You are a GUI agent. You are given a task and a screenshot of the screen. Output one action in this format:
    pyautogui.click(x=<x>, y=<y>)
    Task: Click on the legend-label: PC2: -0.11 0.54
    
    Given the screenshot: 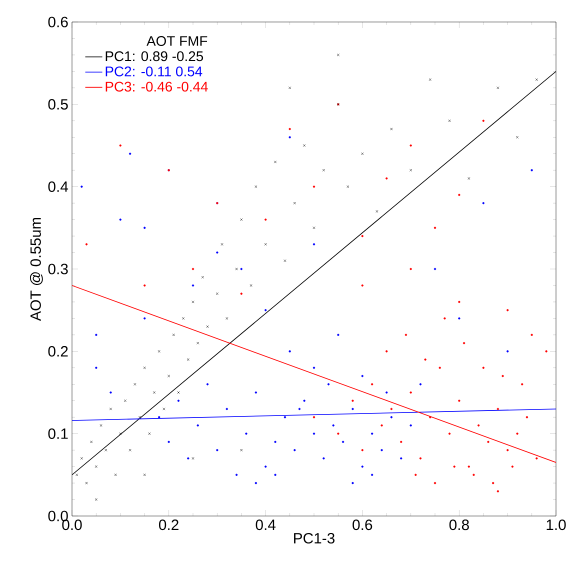 What is the action you would take?
    pyautogui.click(x=154, y=71)
    